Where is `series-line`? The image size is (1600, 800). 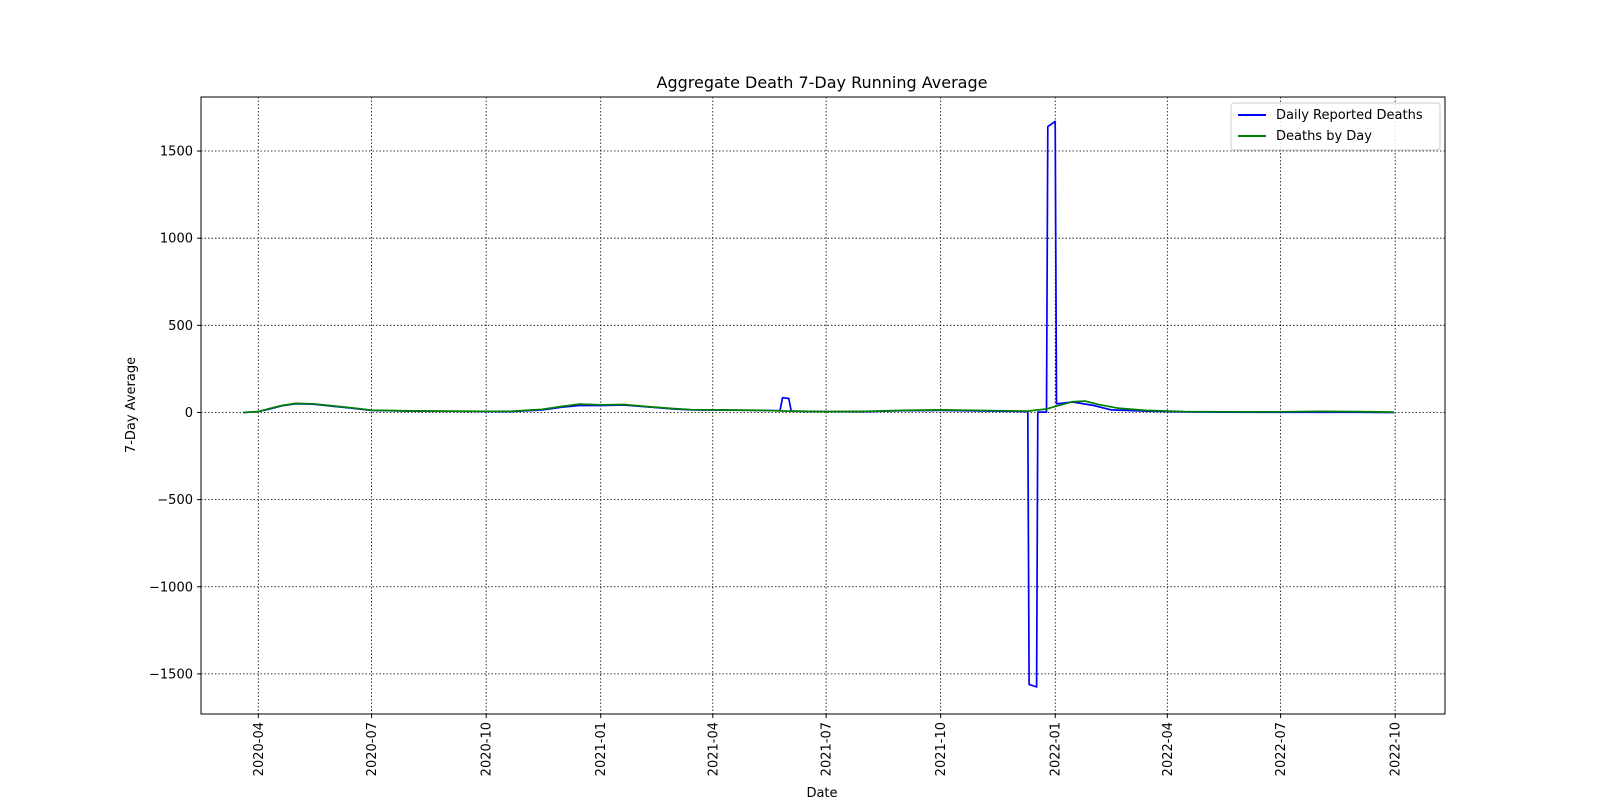 series-line is located at coordinates (818, 407).